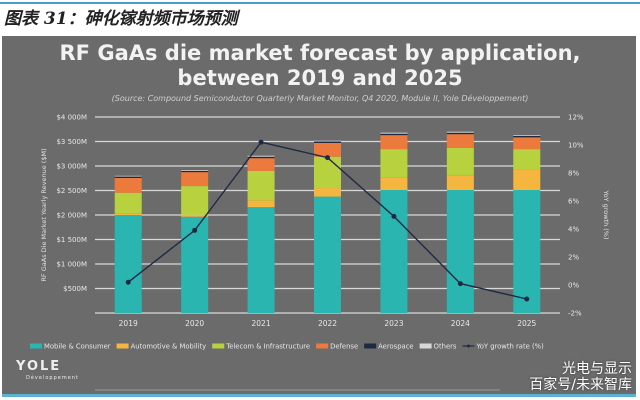 This screenshot has width=640, height=400. What do you see at coordinates (169, 347) in the screenshot?
I see `legend-label: Automotive & Mobility` at bounding box center [169, 347].